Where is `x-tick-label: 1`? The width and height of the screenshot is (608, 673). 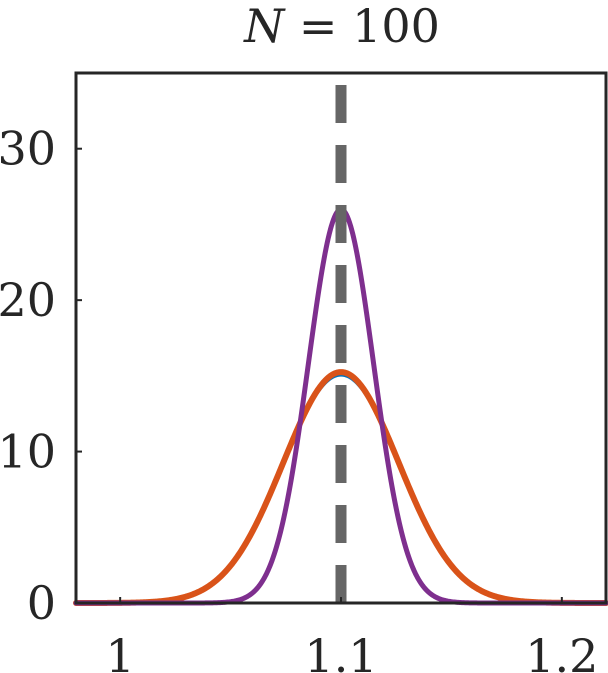
x-tick-label: 1 is located at coordinates (120, 651).